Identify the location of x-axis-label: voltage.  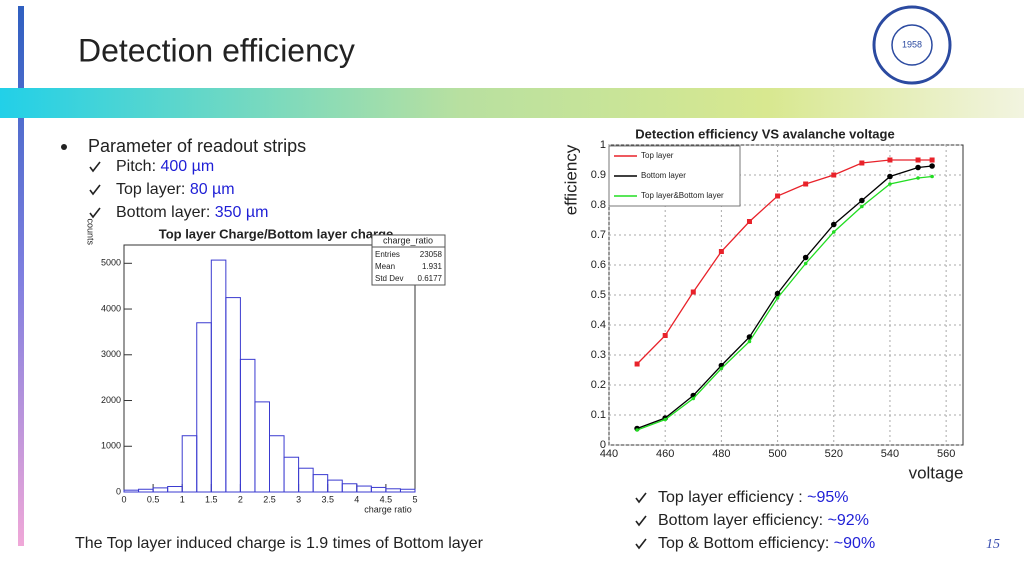
(936, 472).